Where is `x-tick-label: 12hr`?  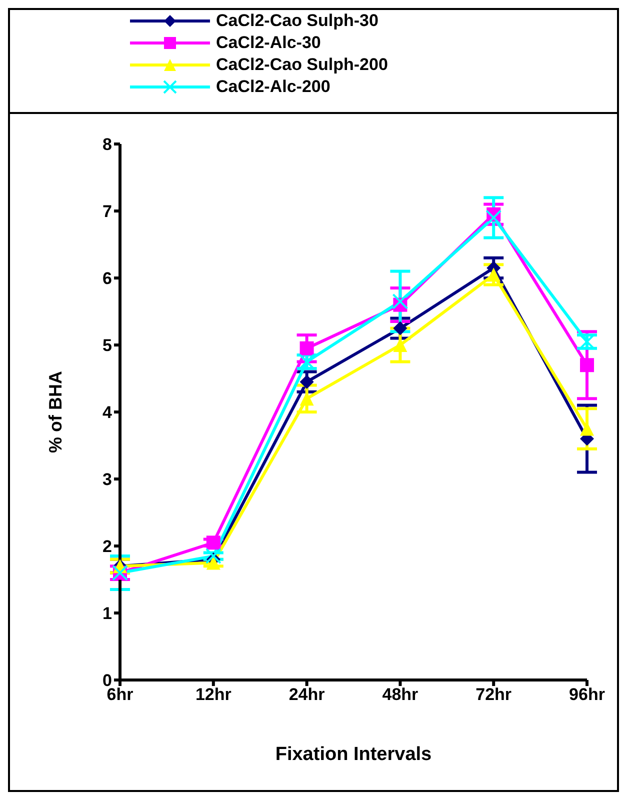
x-tick-label: 12hr is located at coordinates (213, 694).